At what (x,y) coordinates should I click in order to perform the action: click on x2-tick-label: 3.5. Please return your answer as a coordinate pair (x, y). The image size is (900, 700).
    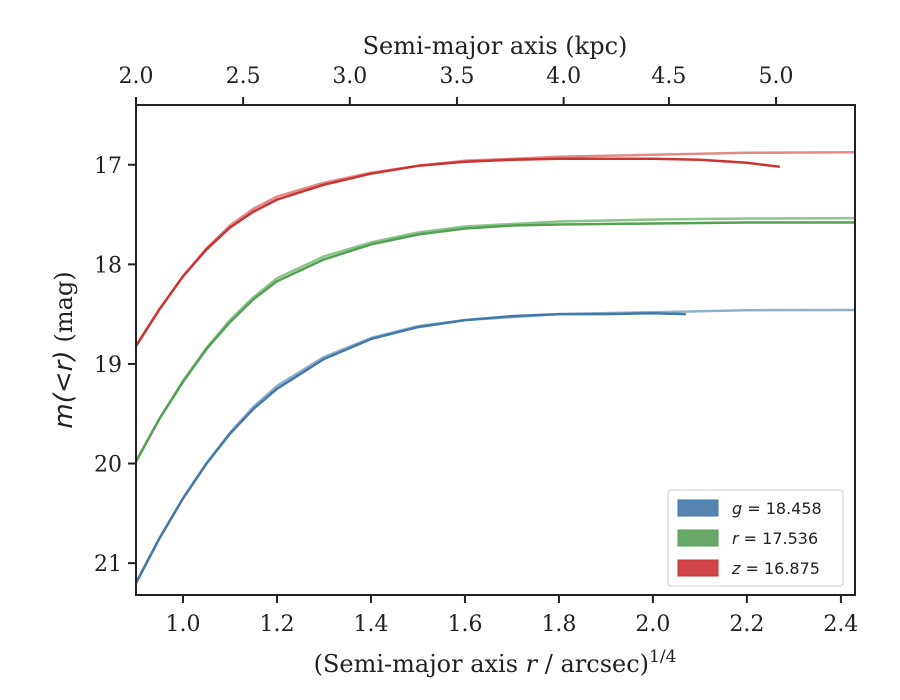
    Looking at the image, I should click on (456, 76).